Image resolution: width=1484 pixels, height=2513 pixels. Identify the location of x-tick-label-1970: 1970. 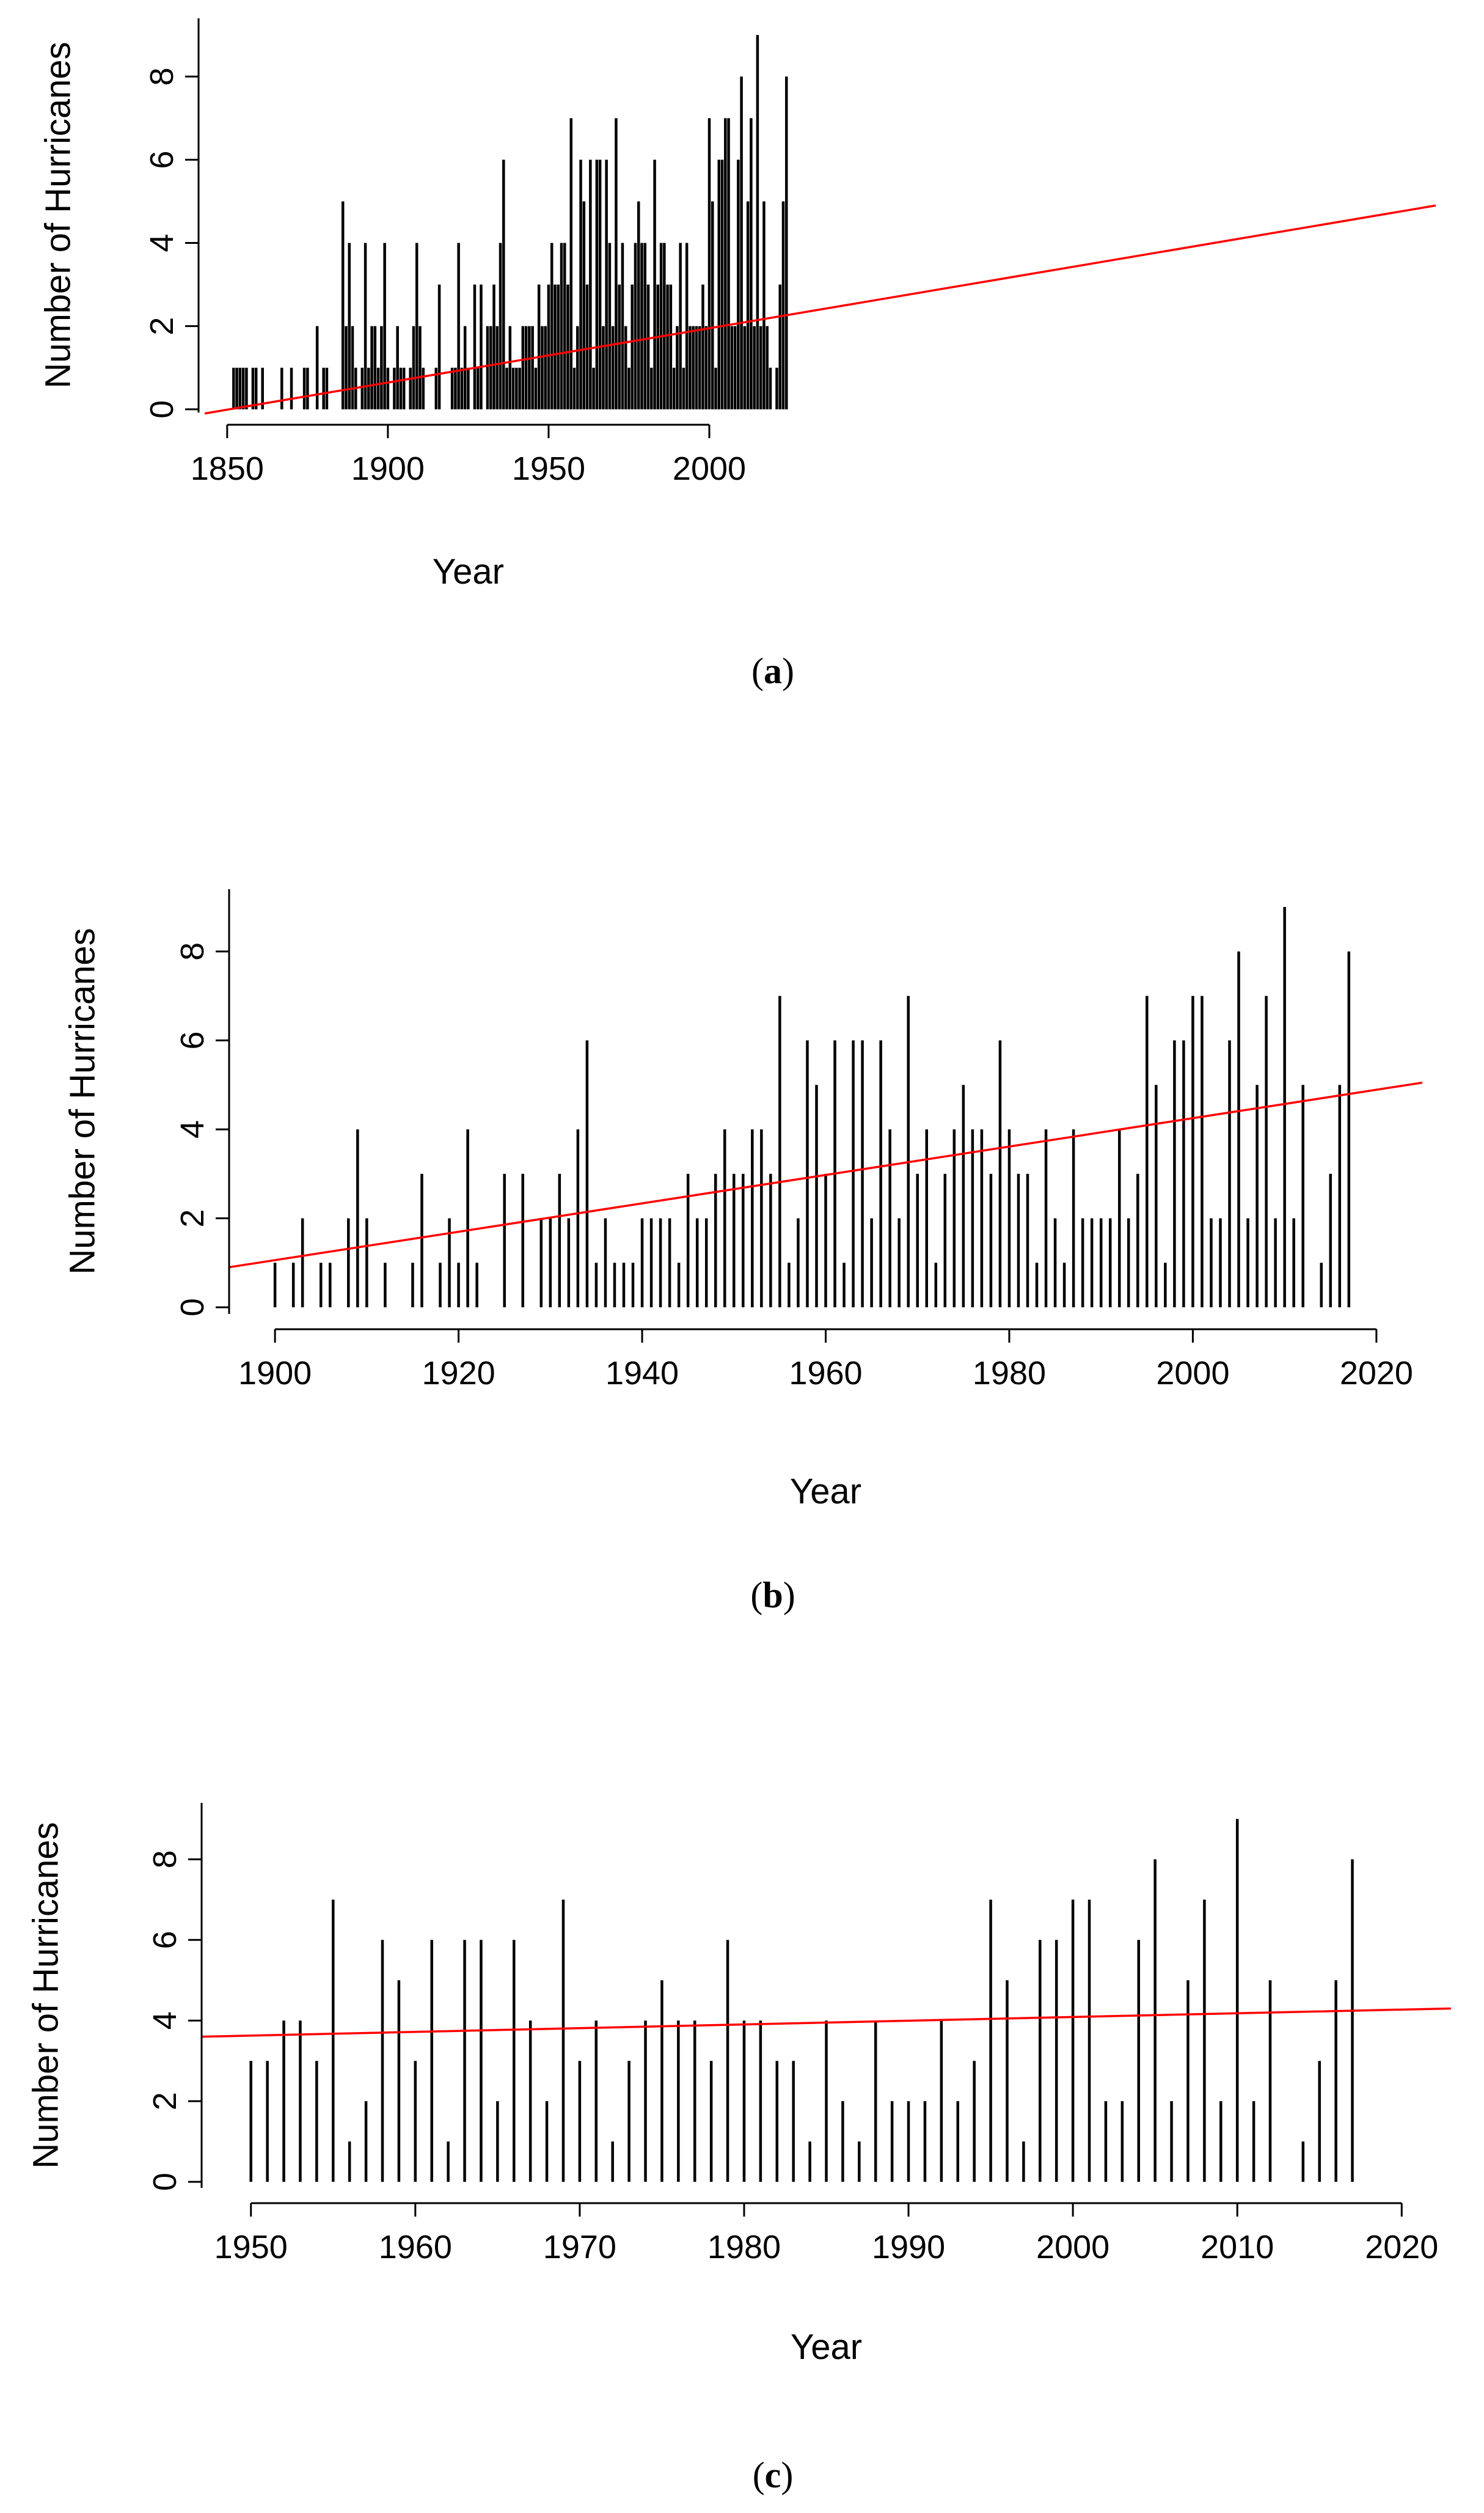
(579, 2247).